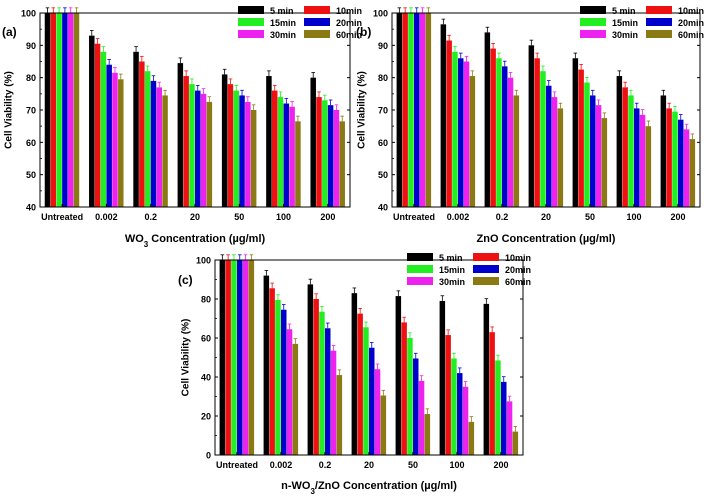 The height and width of the screenshot is (497, 708). I want to click on bar-10min-0.2, so click(316, 377).